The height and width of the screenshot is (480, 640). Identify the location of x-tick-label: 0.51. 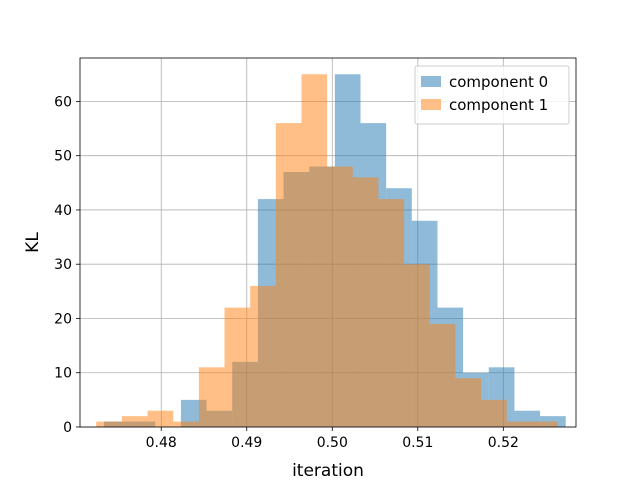
(417, 443).